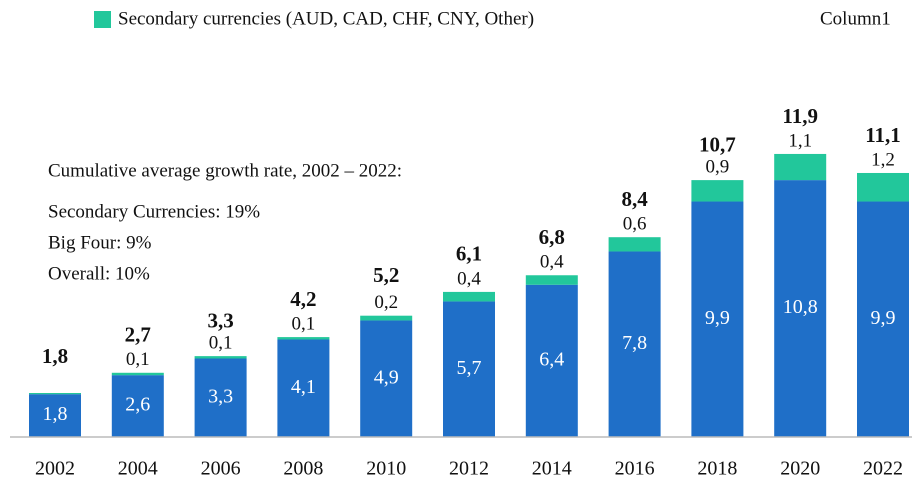 This screenshot has width=916, height=488. I want to click on data-label: 10,8, so click(800, 307).